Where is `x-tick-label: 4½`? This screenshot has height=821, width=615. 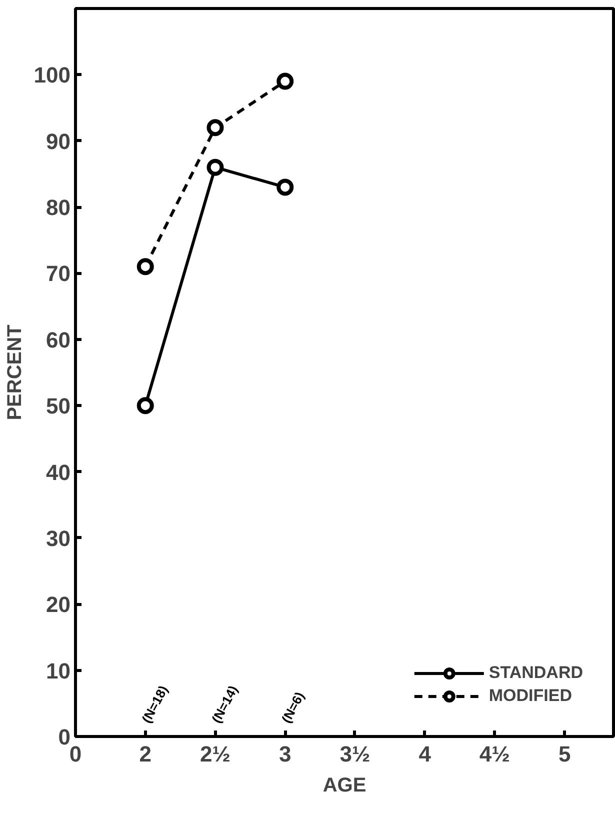 x-tick-label: 4½ is located at coordinates (494, 754).